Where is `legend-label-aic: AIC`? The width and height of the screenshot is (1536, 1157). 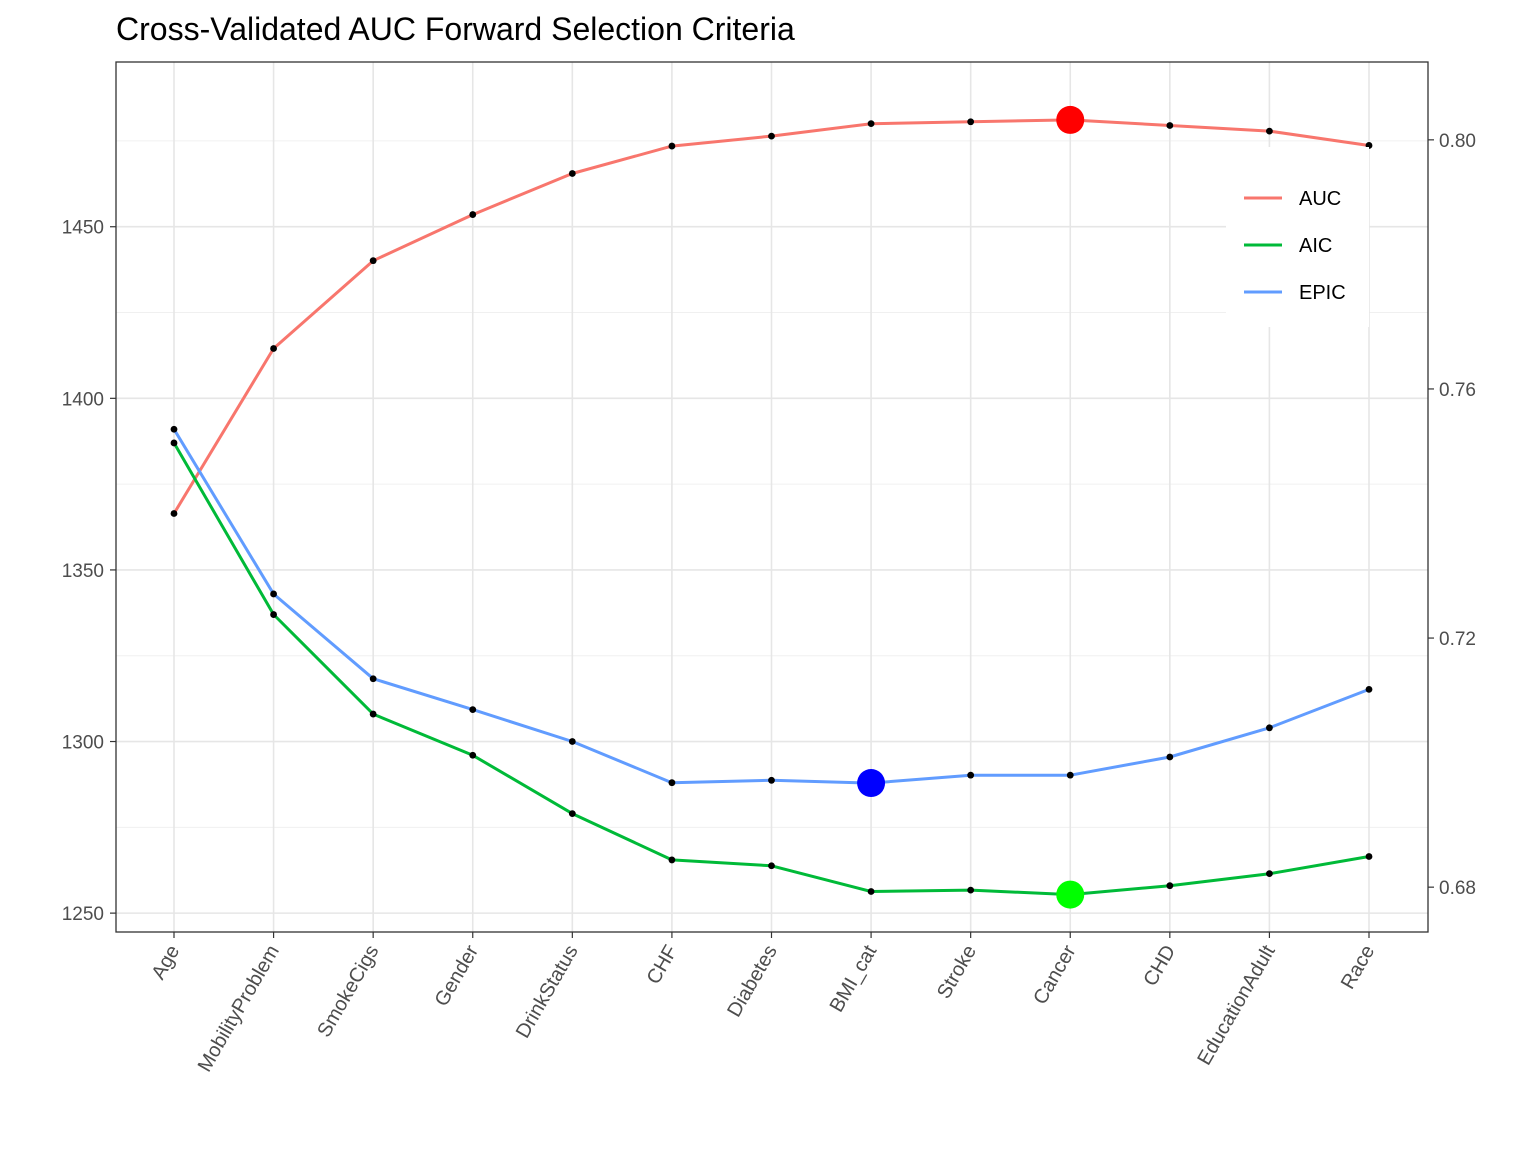 legend-label-aic: AIC is located at coordinates (1315, 246).